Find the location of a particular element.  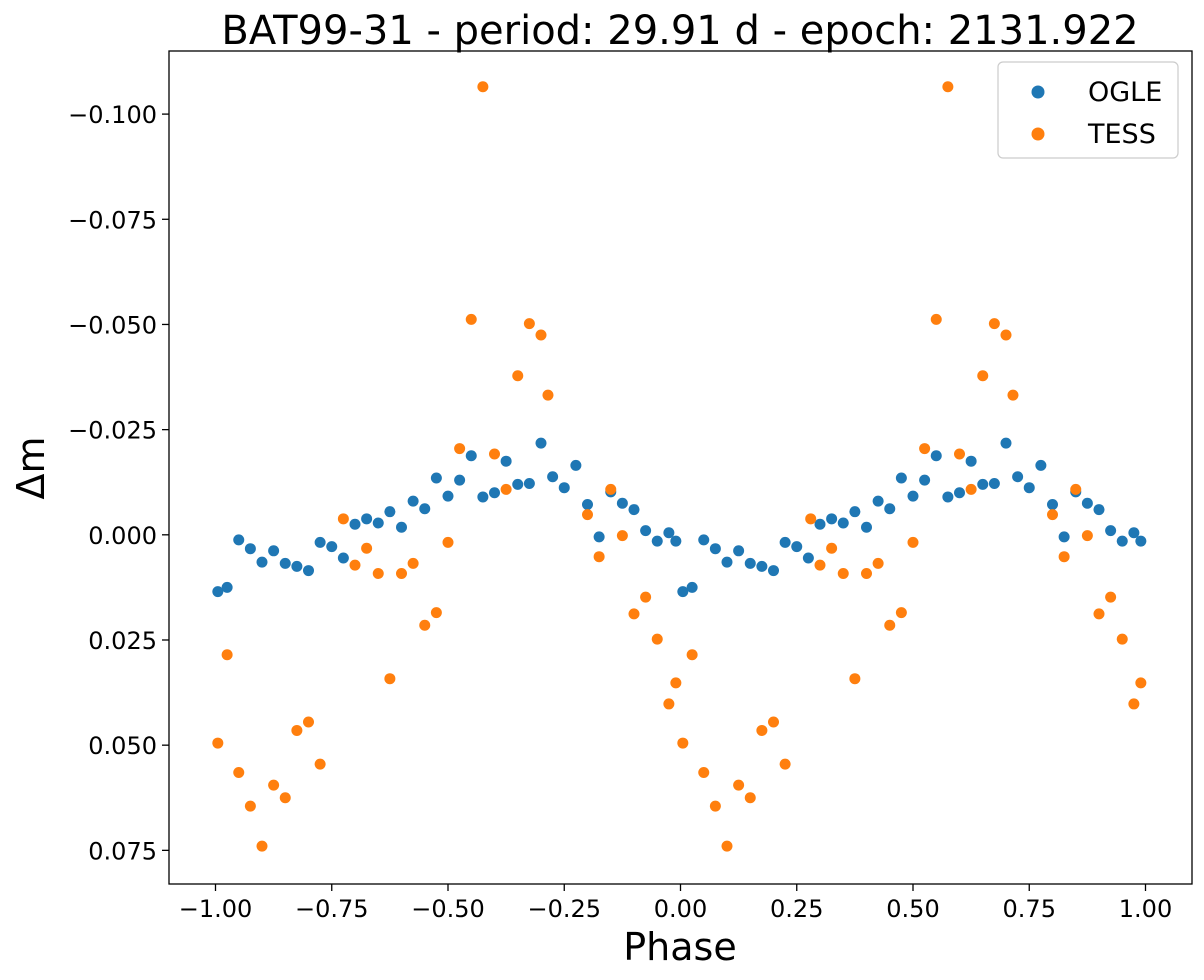

x-tick-label: 0.25 is located at coordinates (796, 909).